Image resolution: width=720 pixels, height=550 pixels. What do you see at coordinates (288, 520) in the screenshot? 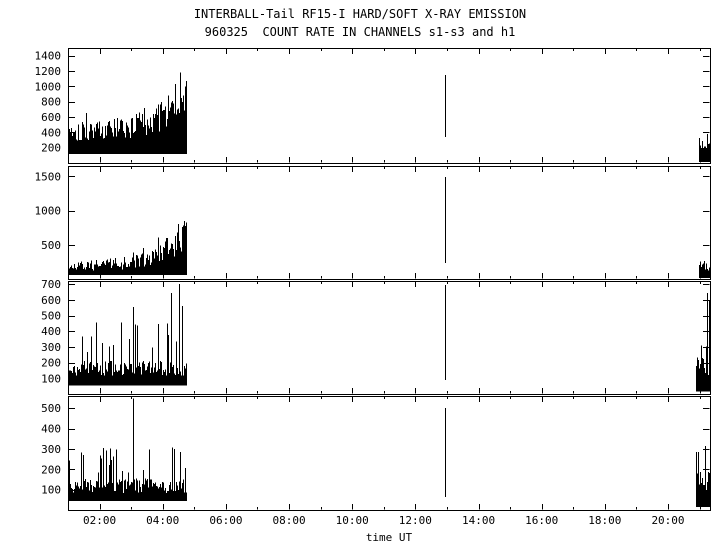
I see `x-tick-label: 08:00` at bounding box center [288, 520].